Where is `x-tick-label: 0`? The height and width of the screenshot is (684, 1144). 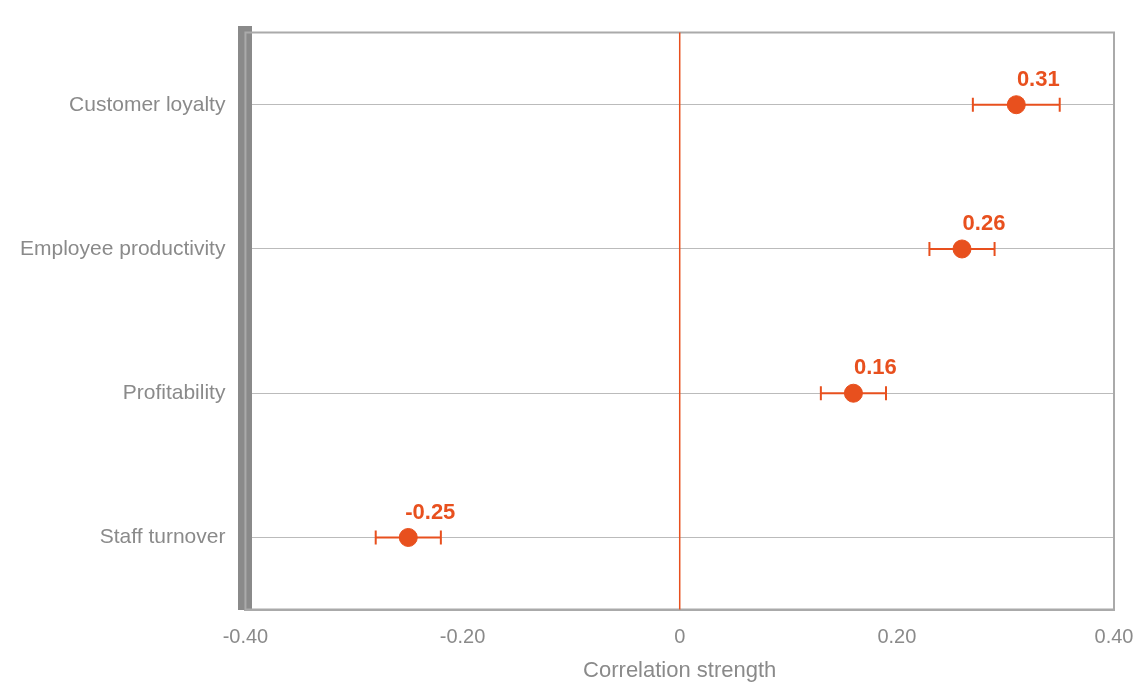 x-tick-label: 0 is located at coordinates (680, 636).